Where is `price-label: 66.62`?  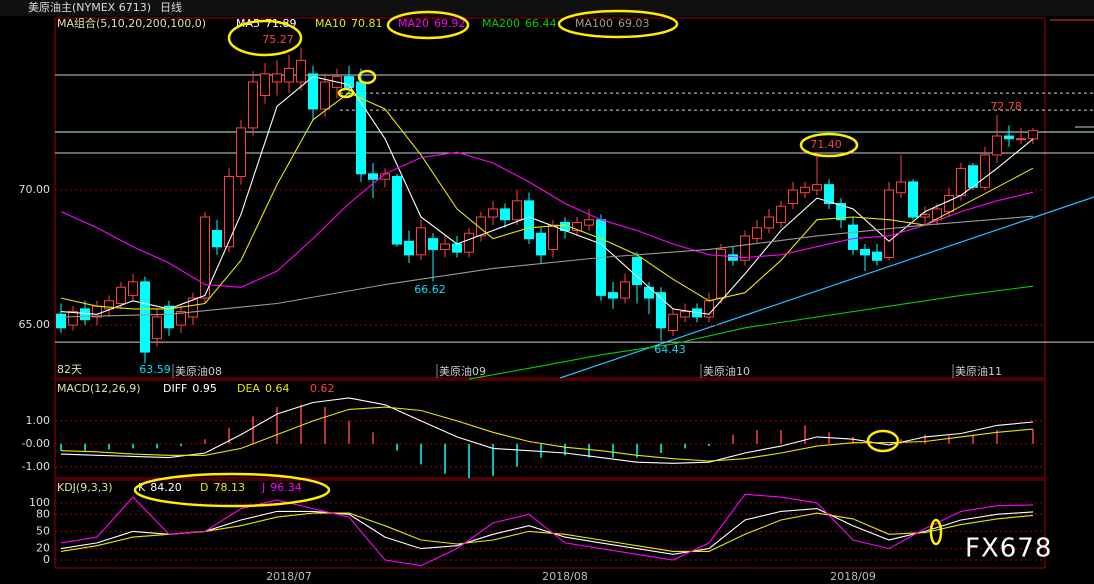 price-label: 66.62 is located at coordinates (430, 289).